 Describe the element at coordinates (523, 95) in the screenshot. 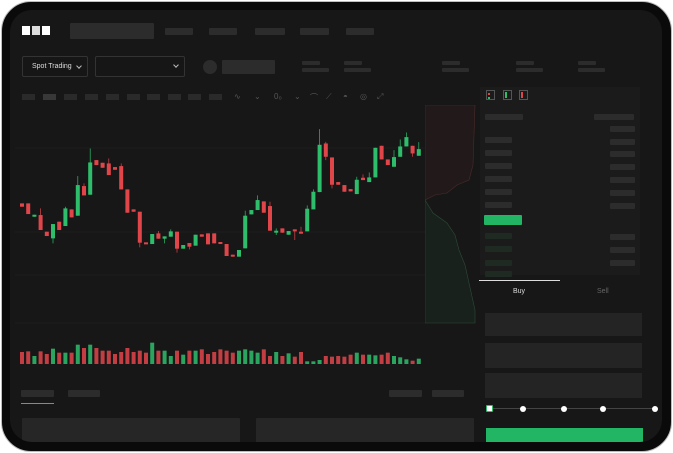

I see `orderbook-sell-icon` at that location.